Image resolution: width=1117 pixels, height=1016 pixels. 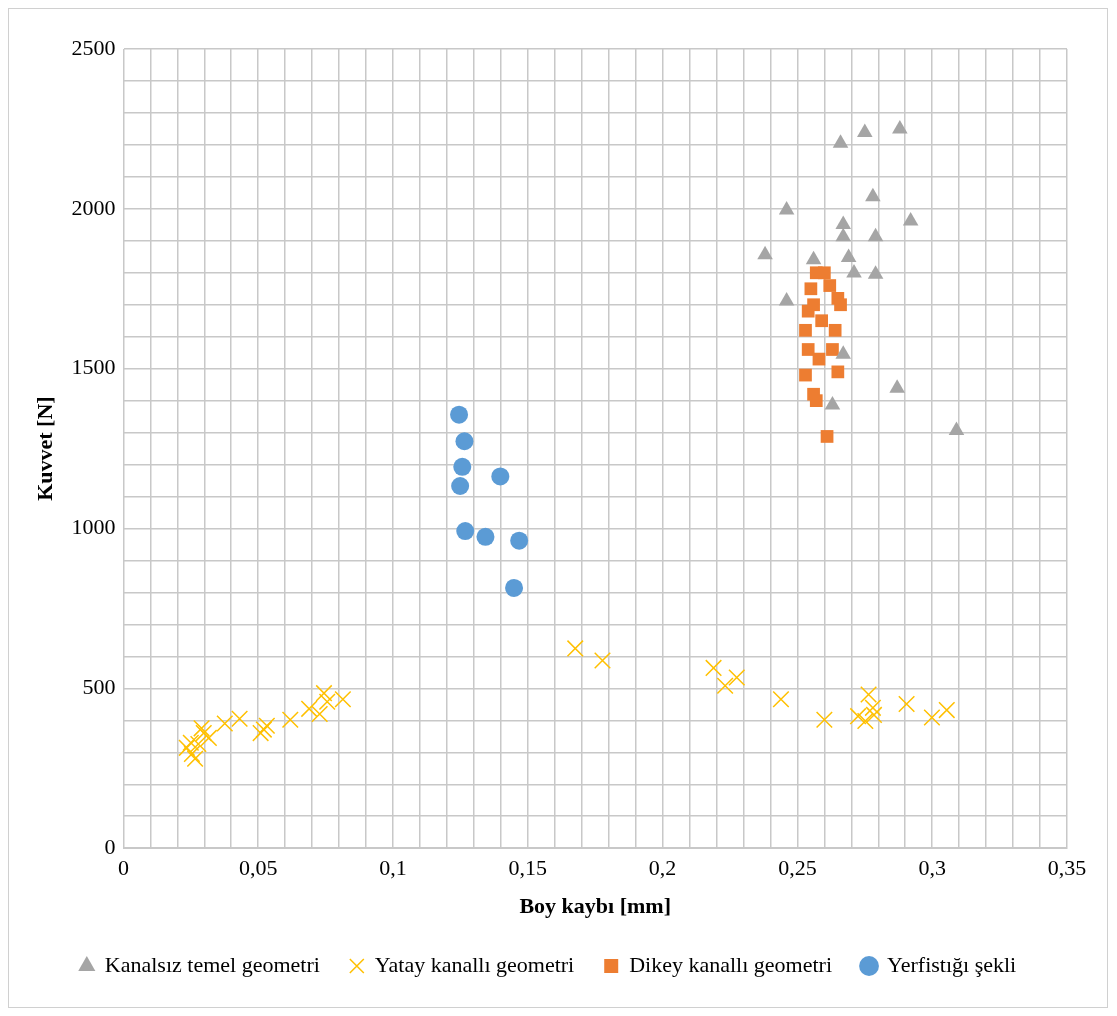 What do you see at coordinates (662, 868) in the screenshot?
I see `x-tick-label: 0,2` at bounding box center [662, 868].